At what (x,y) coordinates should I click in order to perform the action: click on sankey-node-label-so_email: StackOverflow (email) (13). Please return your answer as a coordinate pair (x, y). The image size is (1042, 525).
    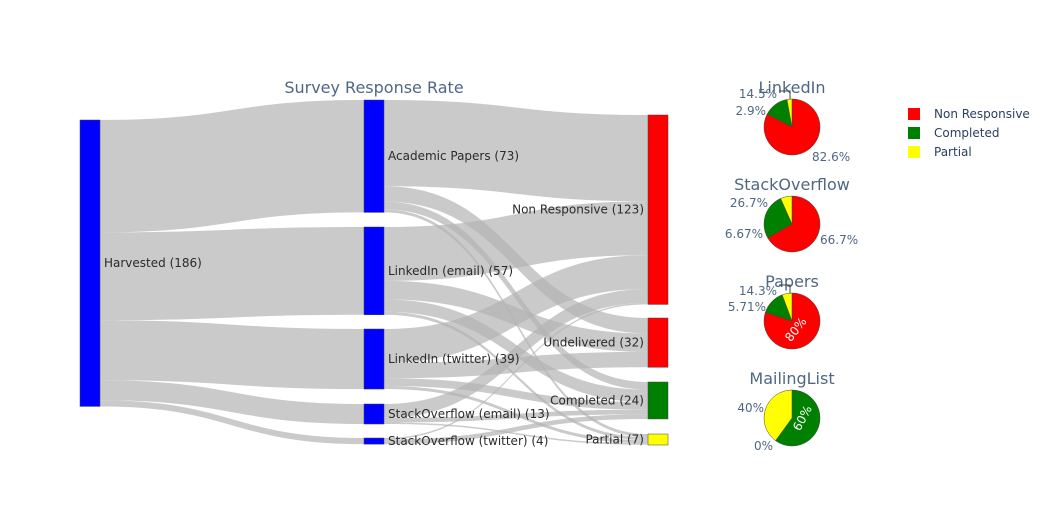
    Looking at the image, I should click on (469, 414).